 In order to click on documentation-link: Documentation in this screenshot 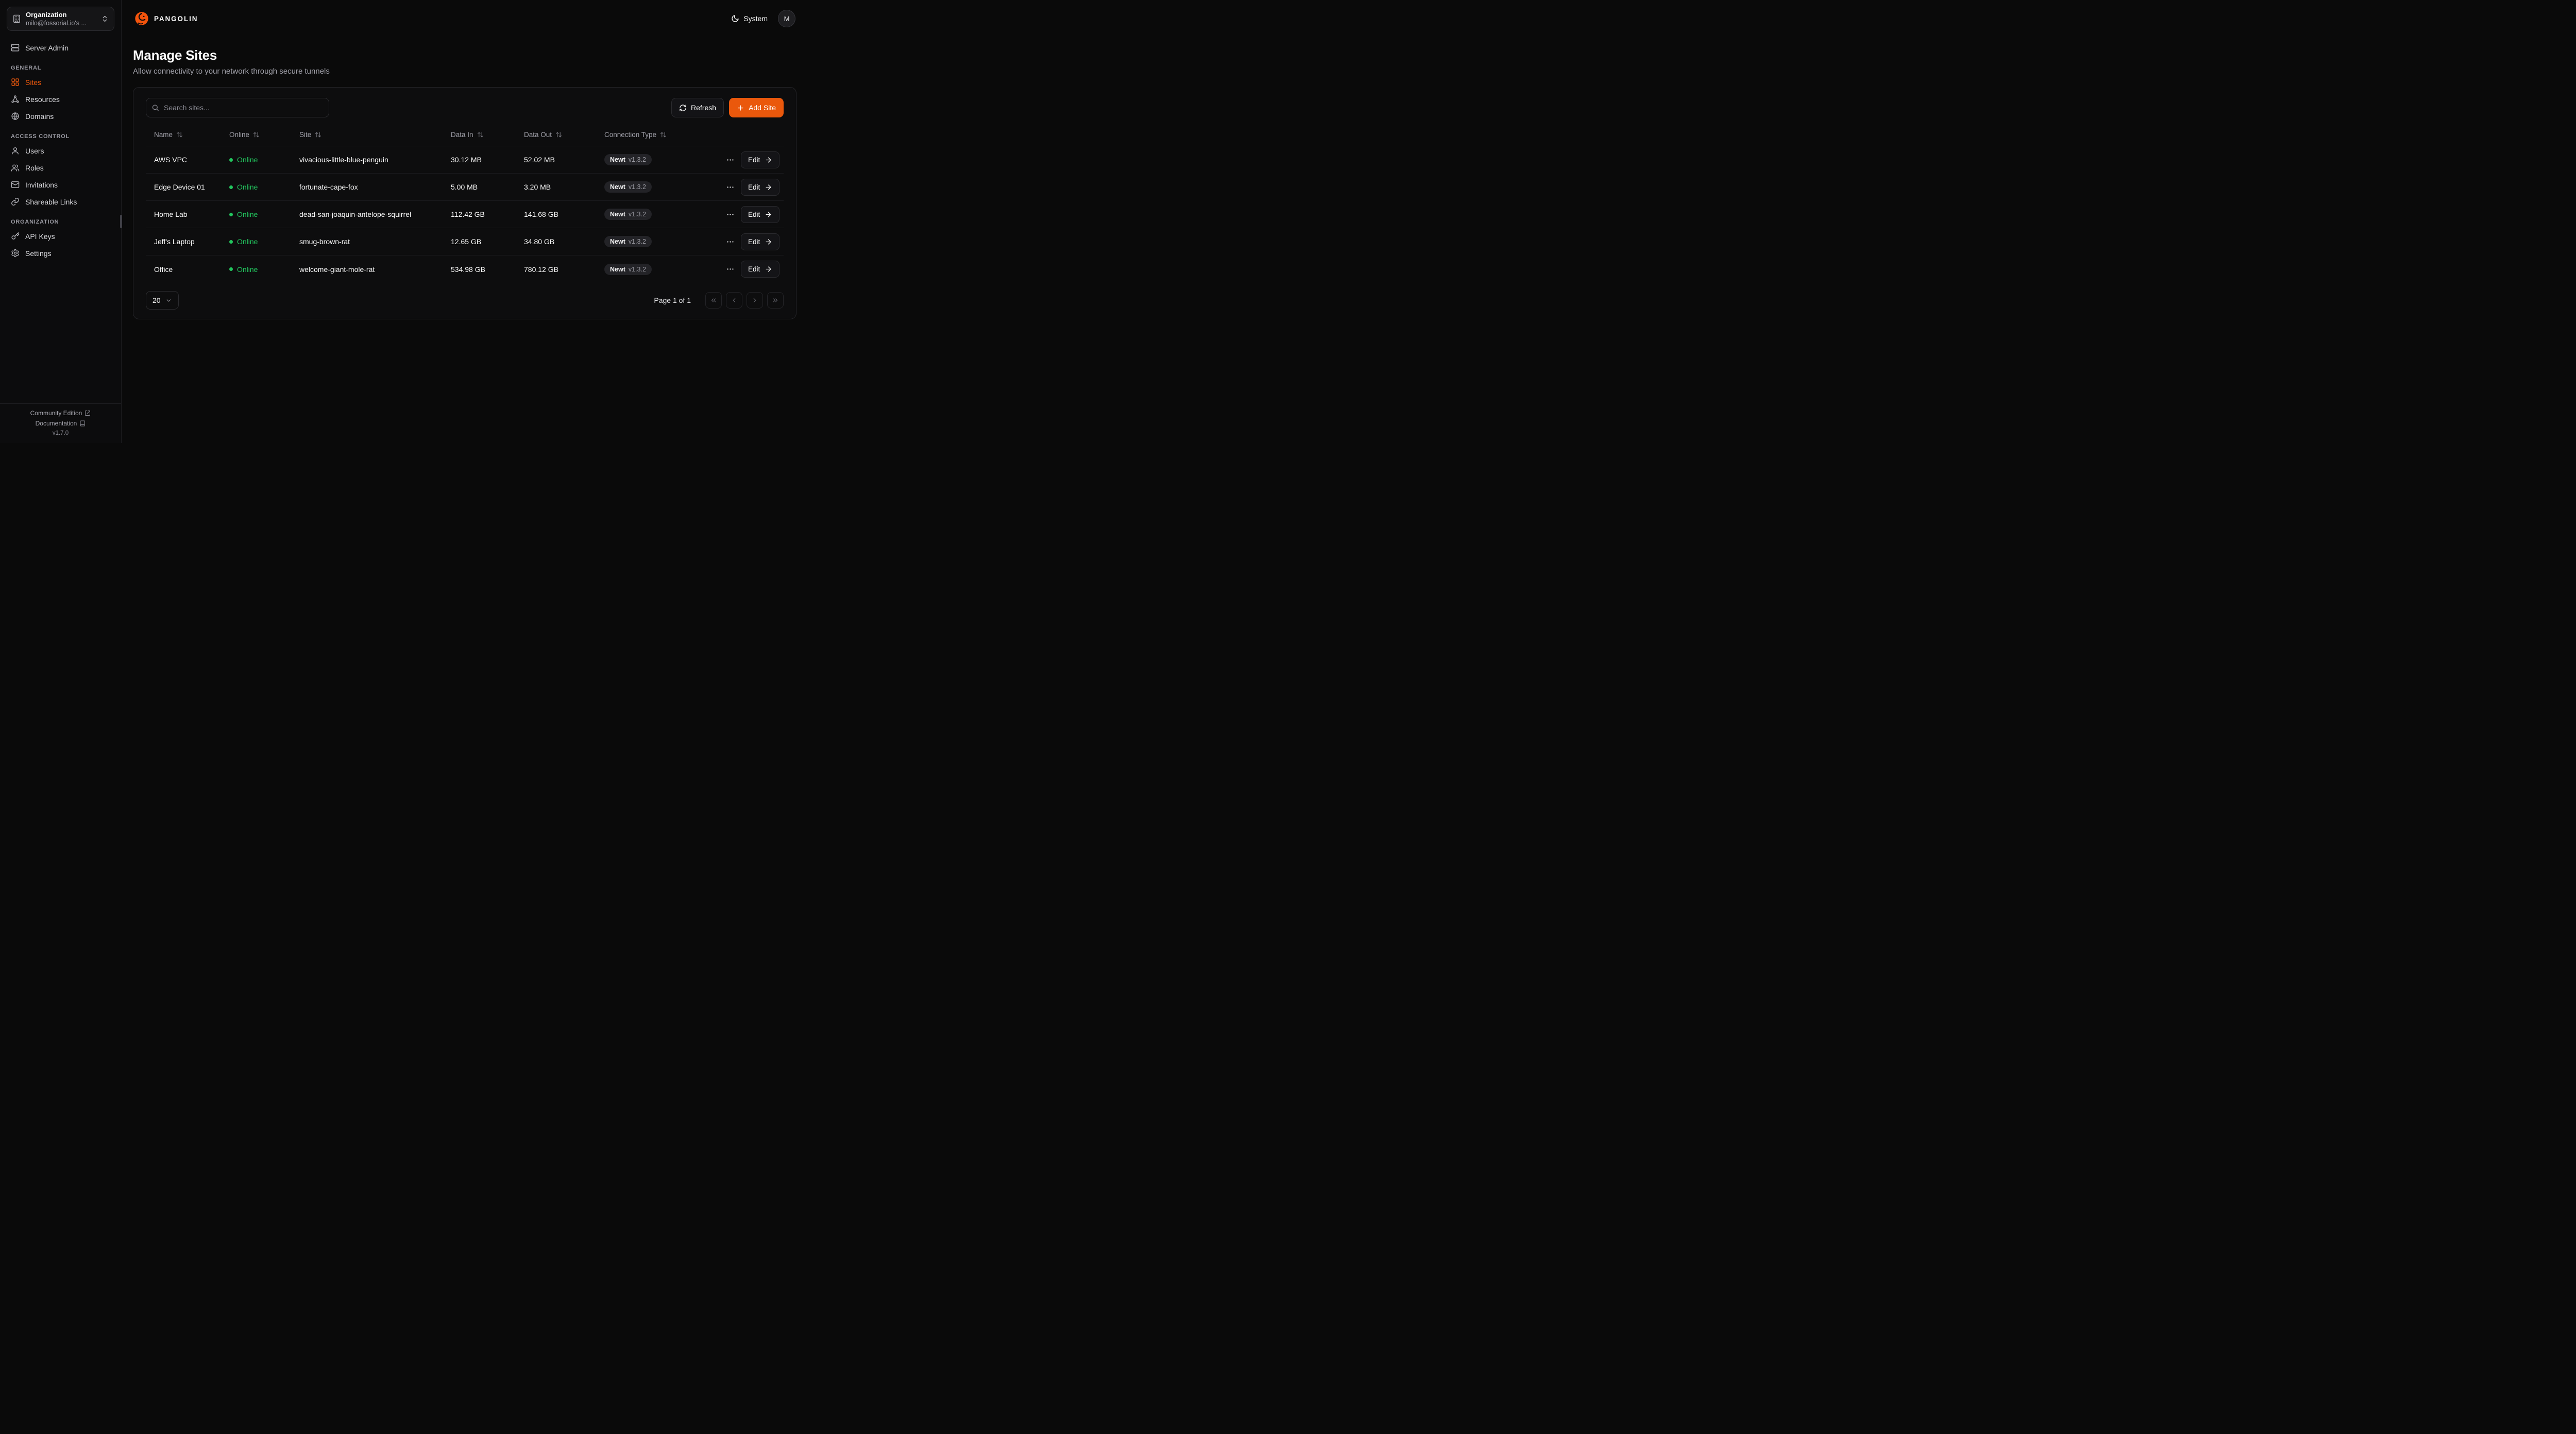, I will do `click(61, 423)`.